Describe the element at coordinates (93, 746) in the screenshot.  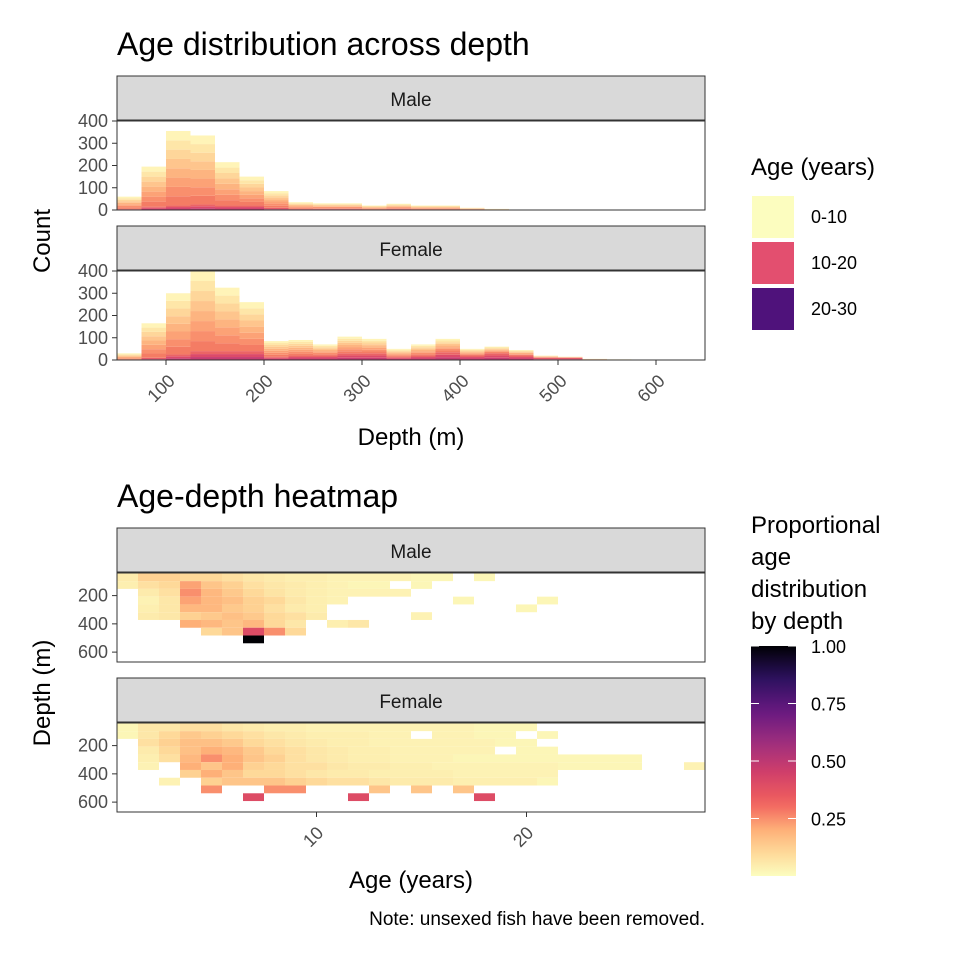
I see `y-tick-label: 200` at that location.